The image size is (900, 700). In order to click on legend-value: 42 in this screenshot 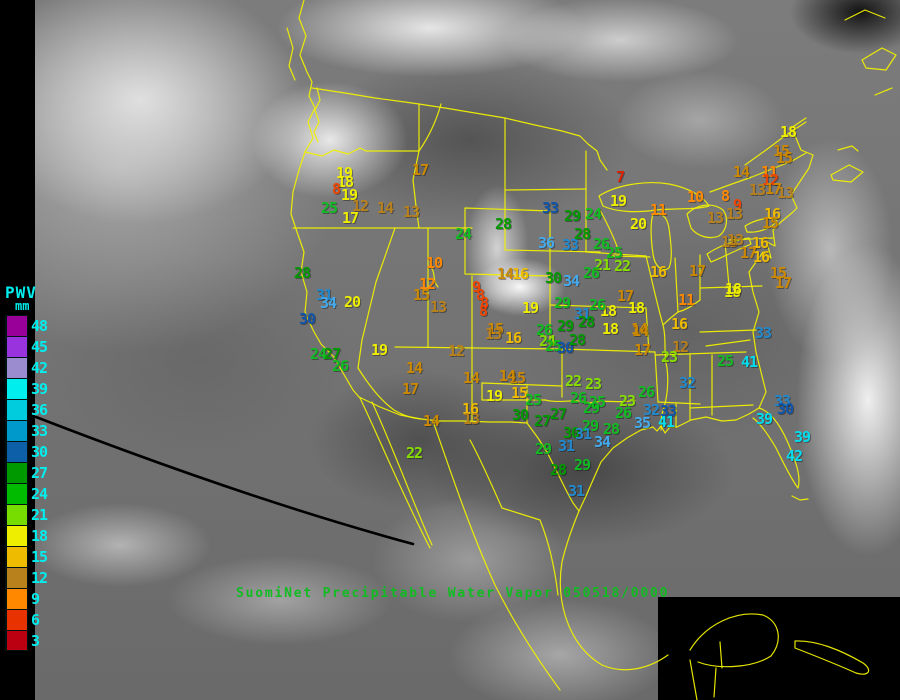, I will do `click(39, 367)`.